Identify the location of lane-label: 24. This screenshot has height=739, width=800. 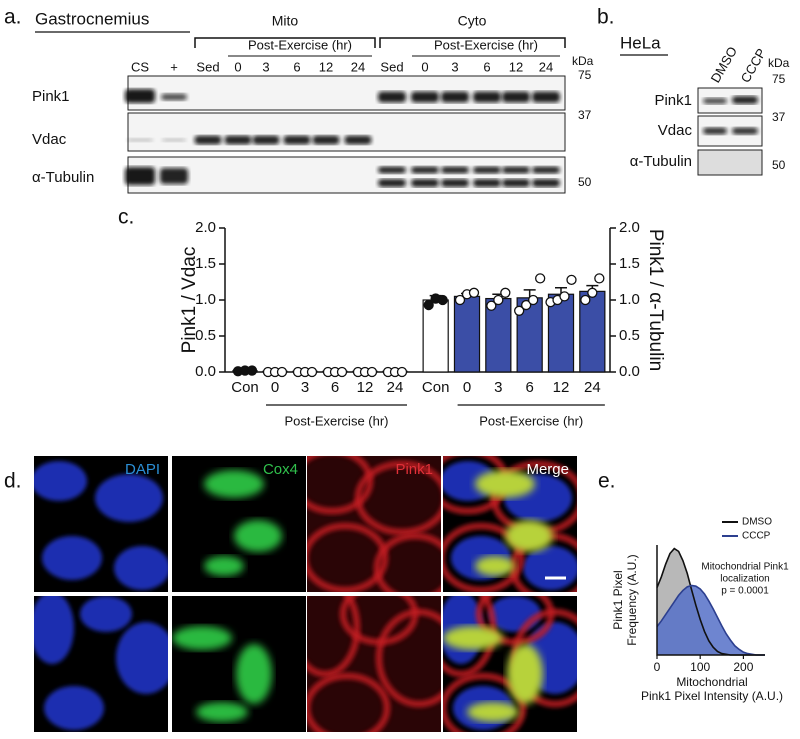
(546, 66).